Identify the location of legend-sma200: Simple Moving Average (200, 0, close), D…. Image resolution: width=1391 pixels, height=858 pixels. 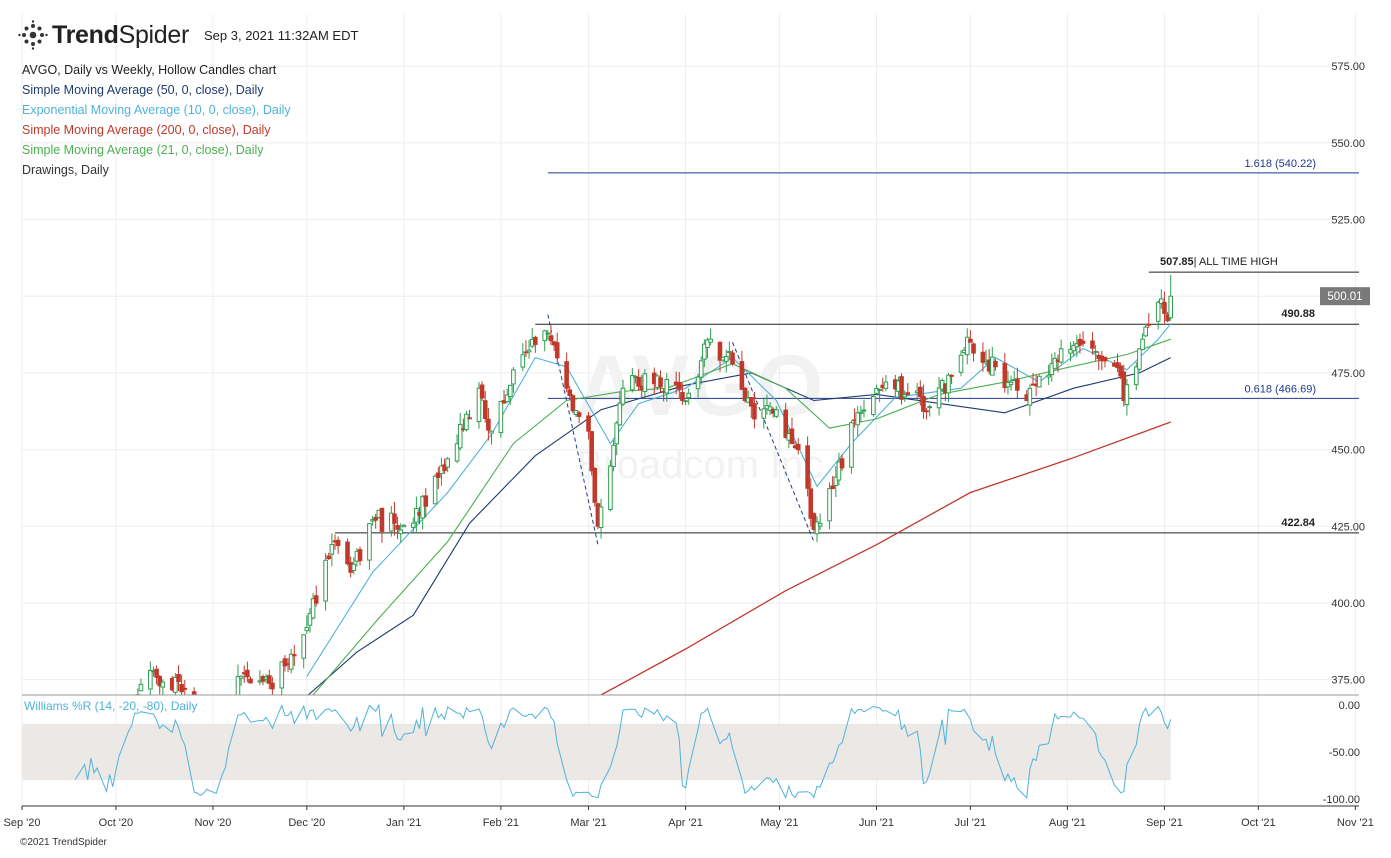
(146, 130).